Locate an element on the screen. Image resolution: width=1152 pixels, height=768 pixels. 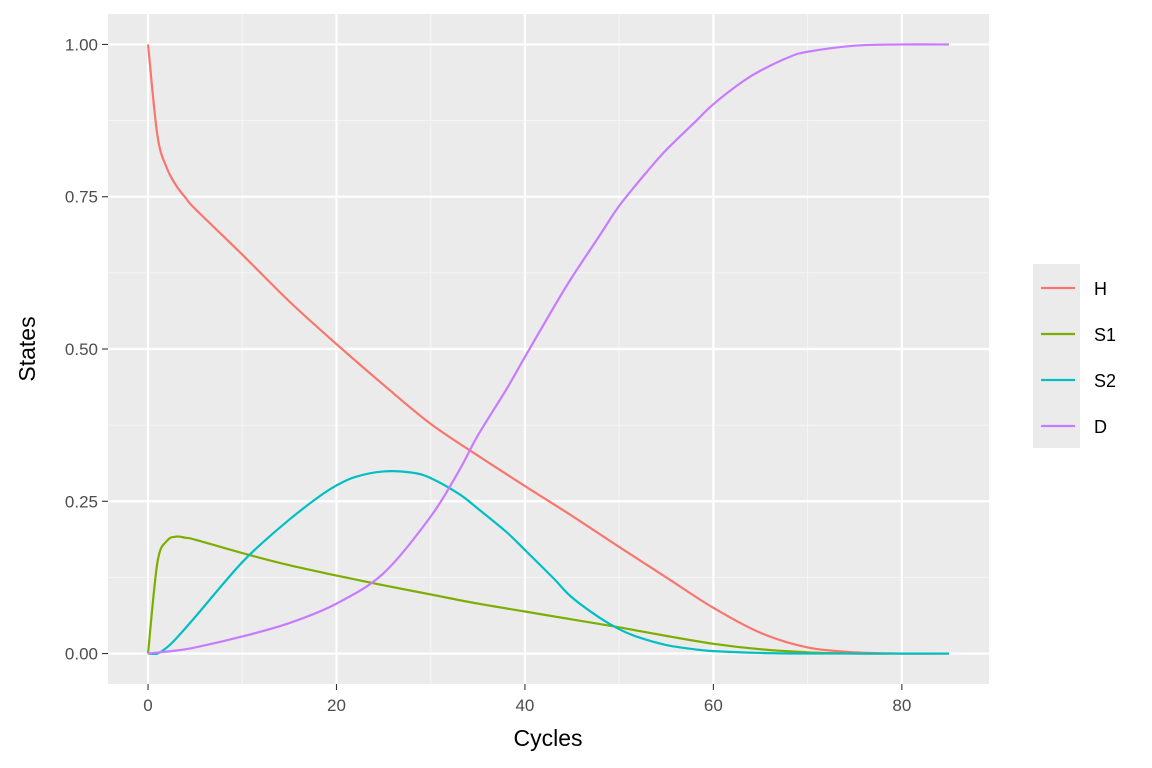
x-tick-label: 80 is located at coordinates (901, 705).